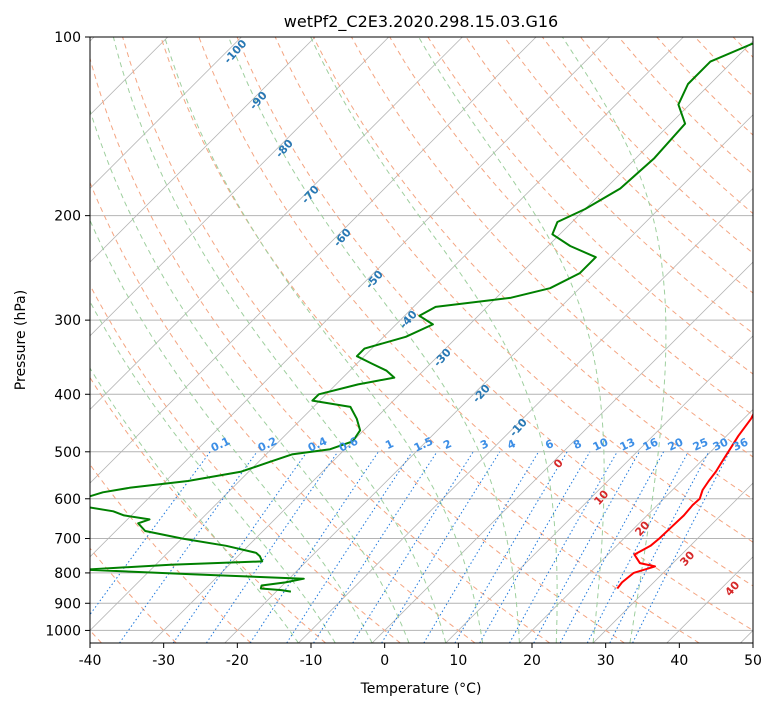 This screenshot has width=775, height=708. Describe the element at coordinates (21, 340) in the screenshot. I see `y-axis-label: Pressure (hPa)` at that location.